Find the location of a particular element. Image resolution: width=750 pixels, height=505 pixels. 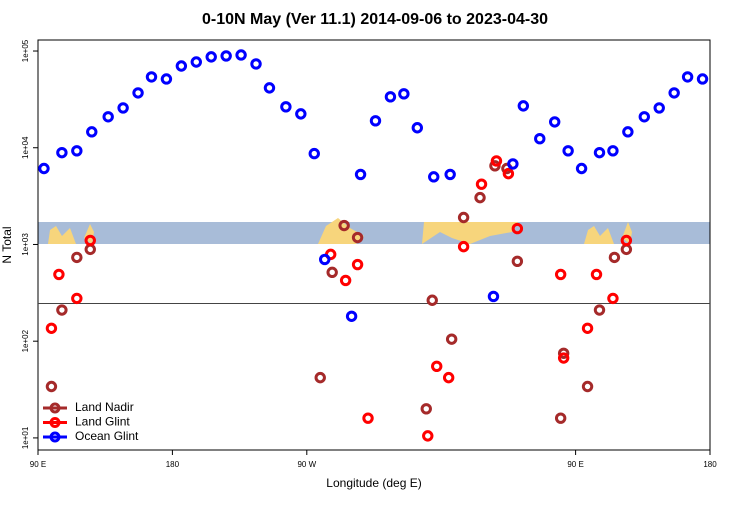

x-axis-label: Longitude (deg E) is located at coordinates (373, 483).